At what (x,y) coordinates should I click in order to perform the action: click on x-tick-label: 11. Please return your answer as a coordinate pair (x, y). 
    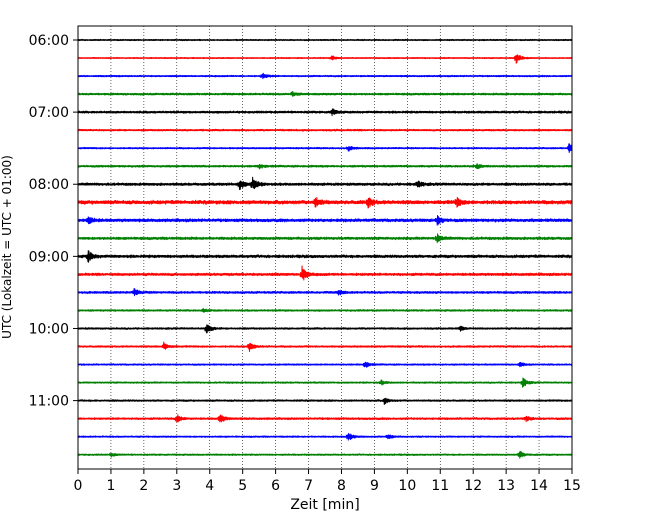
    Looking at the image, I should click on (440, 486).